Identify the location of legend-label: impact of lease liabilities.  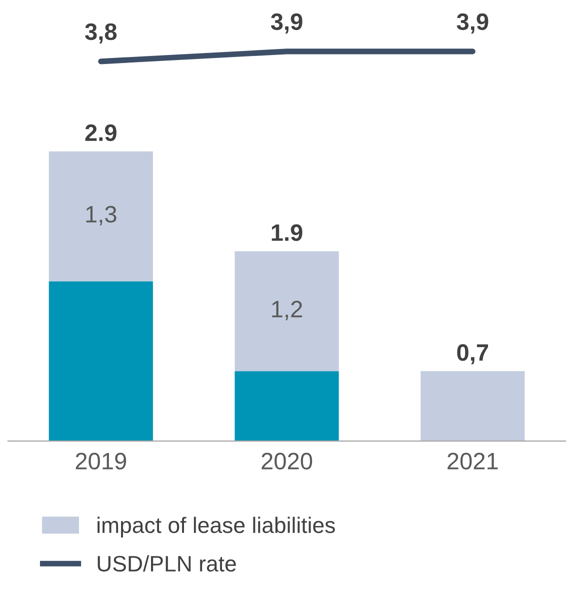
(216, 527).